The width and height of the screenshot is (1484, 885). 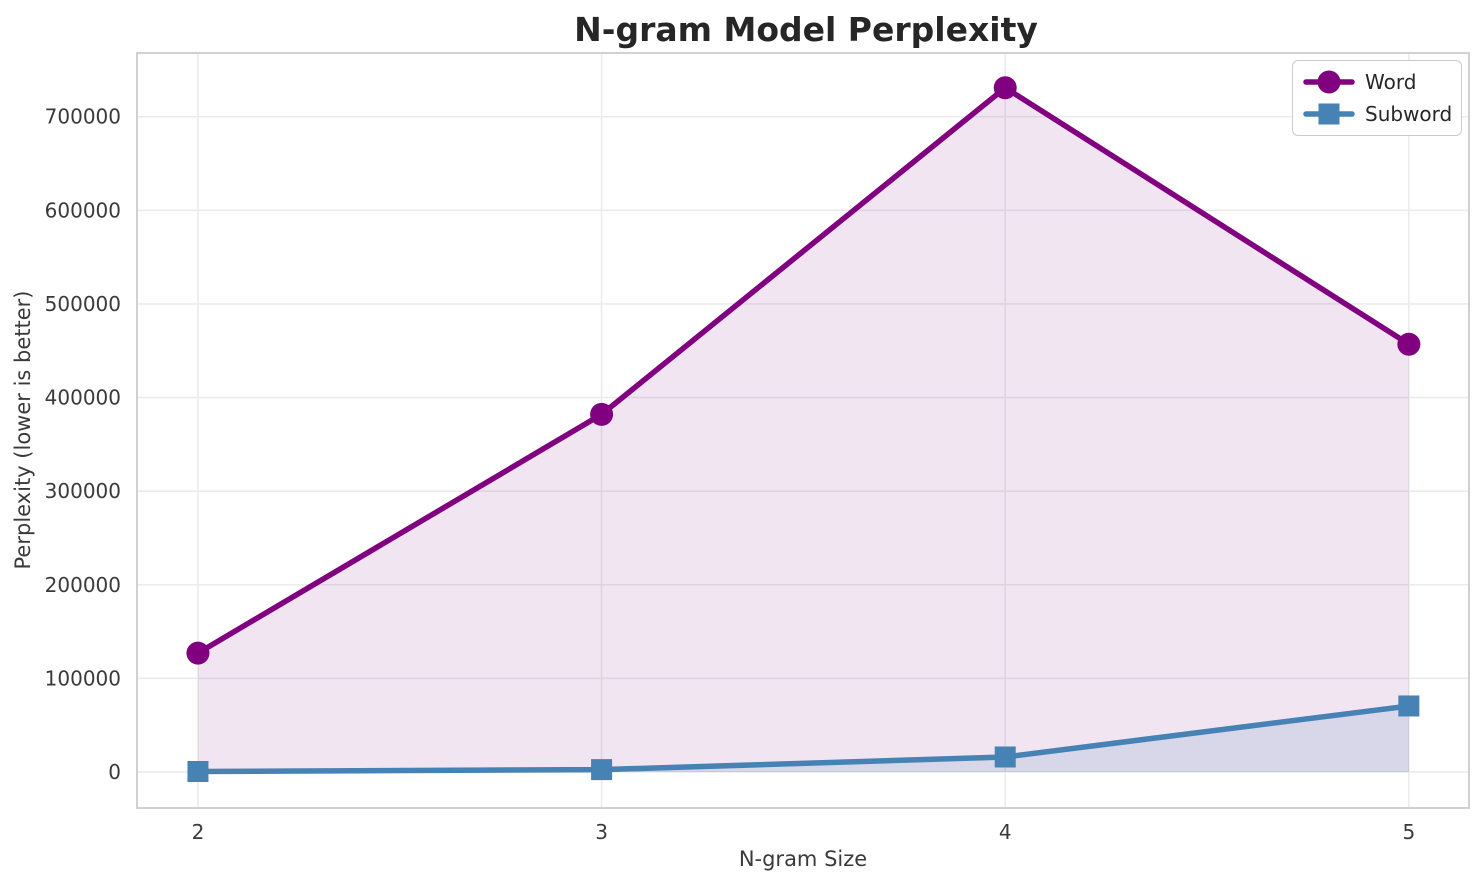 I want to click on legend-label: Word, so click(x=1391, y=82).